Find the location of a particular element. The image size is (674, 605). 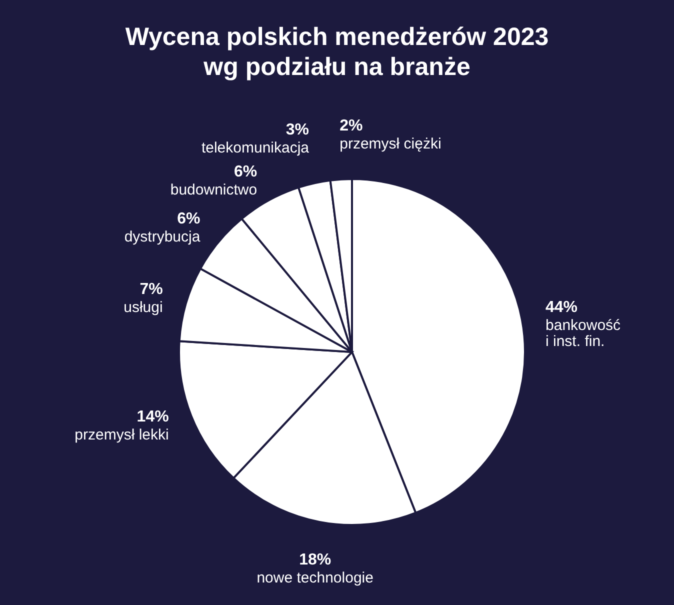

slice-label: usługi is located at coordinates (143, 307).